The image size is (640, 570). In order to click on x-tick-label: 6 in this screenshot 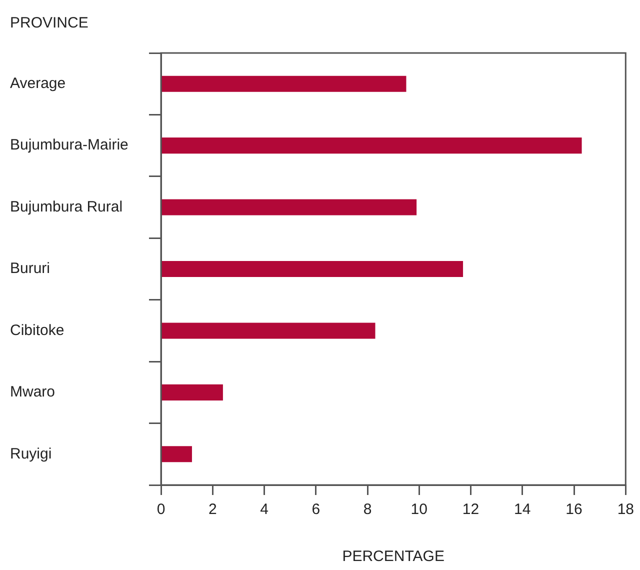, I will do `click(316, 509)`.